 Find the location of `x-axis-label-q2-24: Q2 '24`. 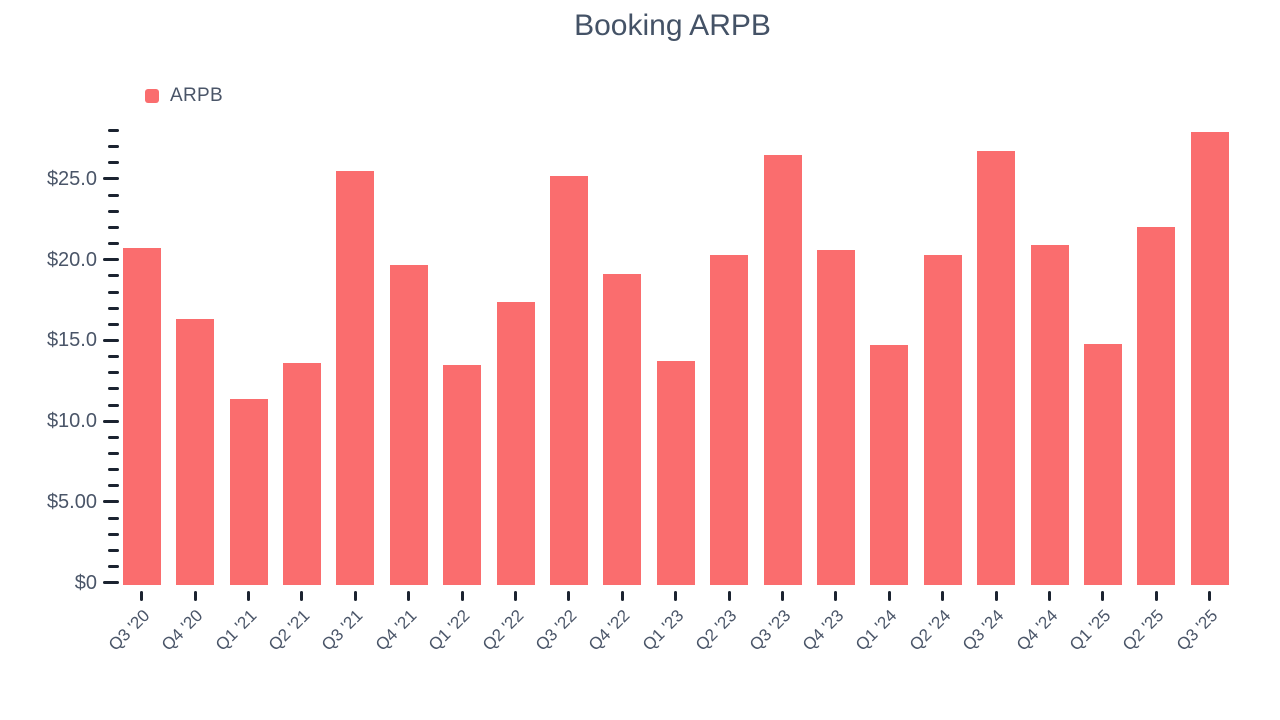

x-axis-label-q2-24: Q2 '24 is located at coordinates (930, 630).